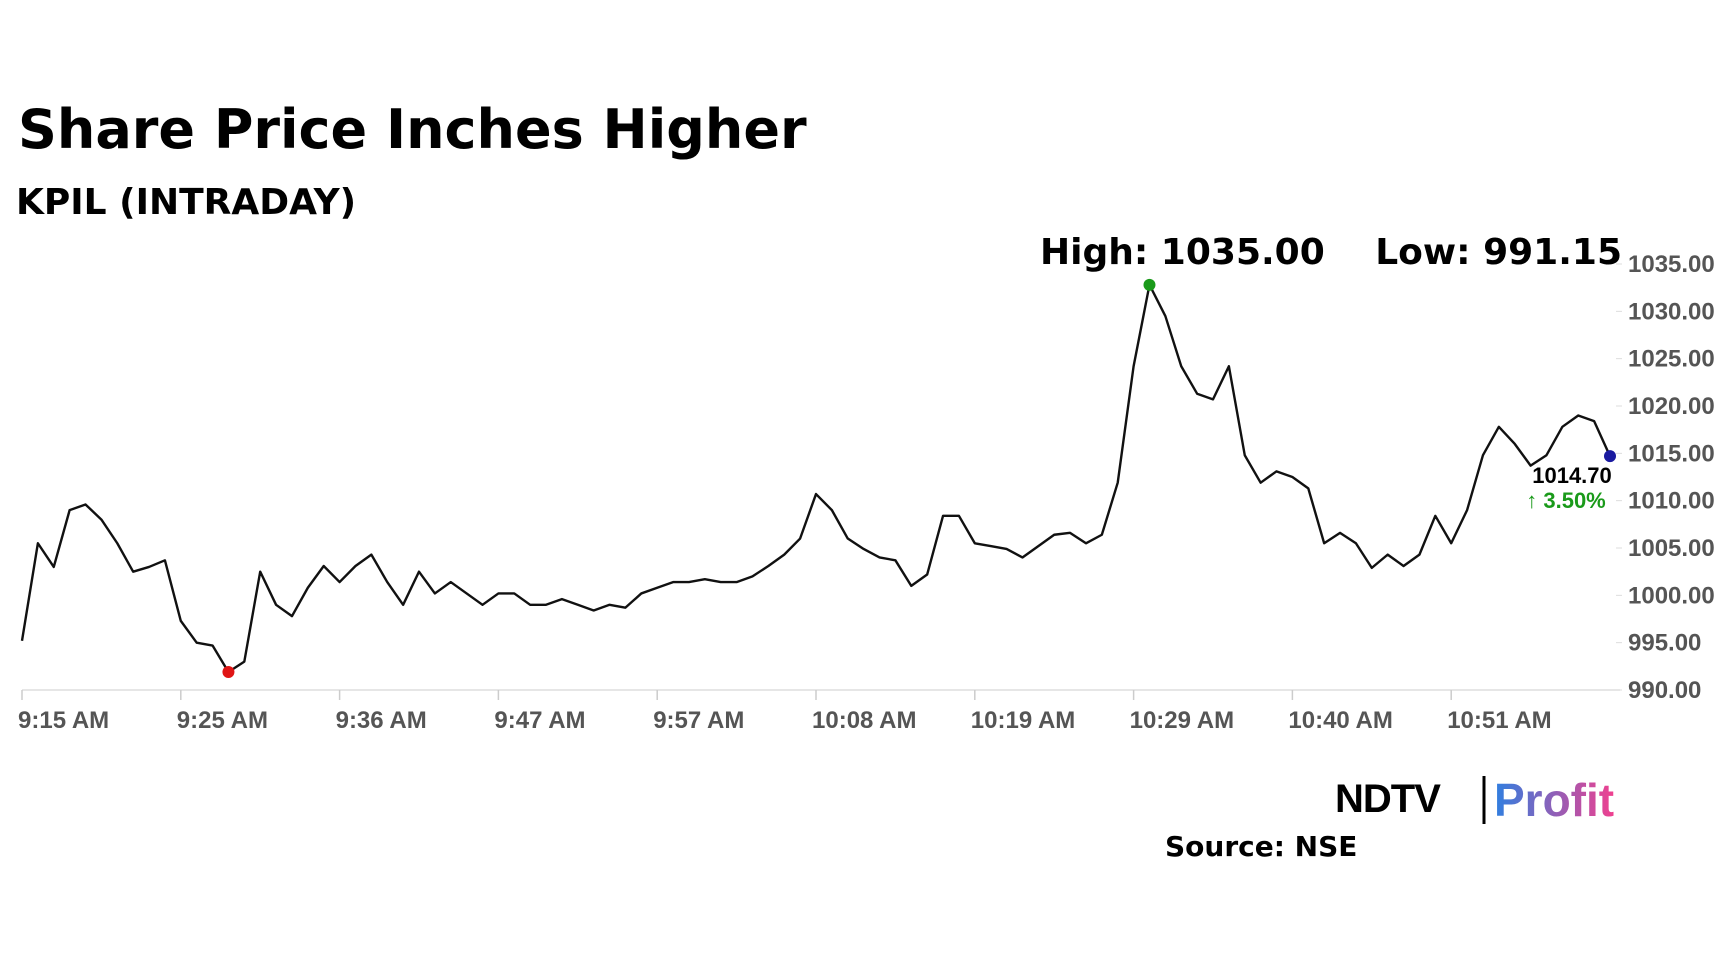 The image size is (1728, 972). I want to click on y-tick-label: 1035.00, so click(1671, 264).